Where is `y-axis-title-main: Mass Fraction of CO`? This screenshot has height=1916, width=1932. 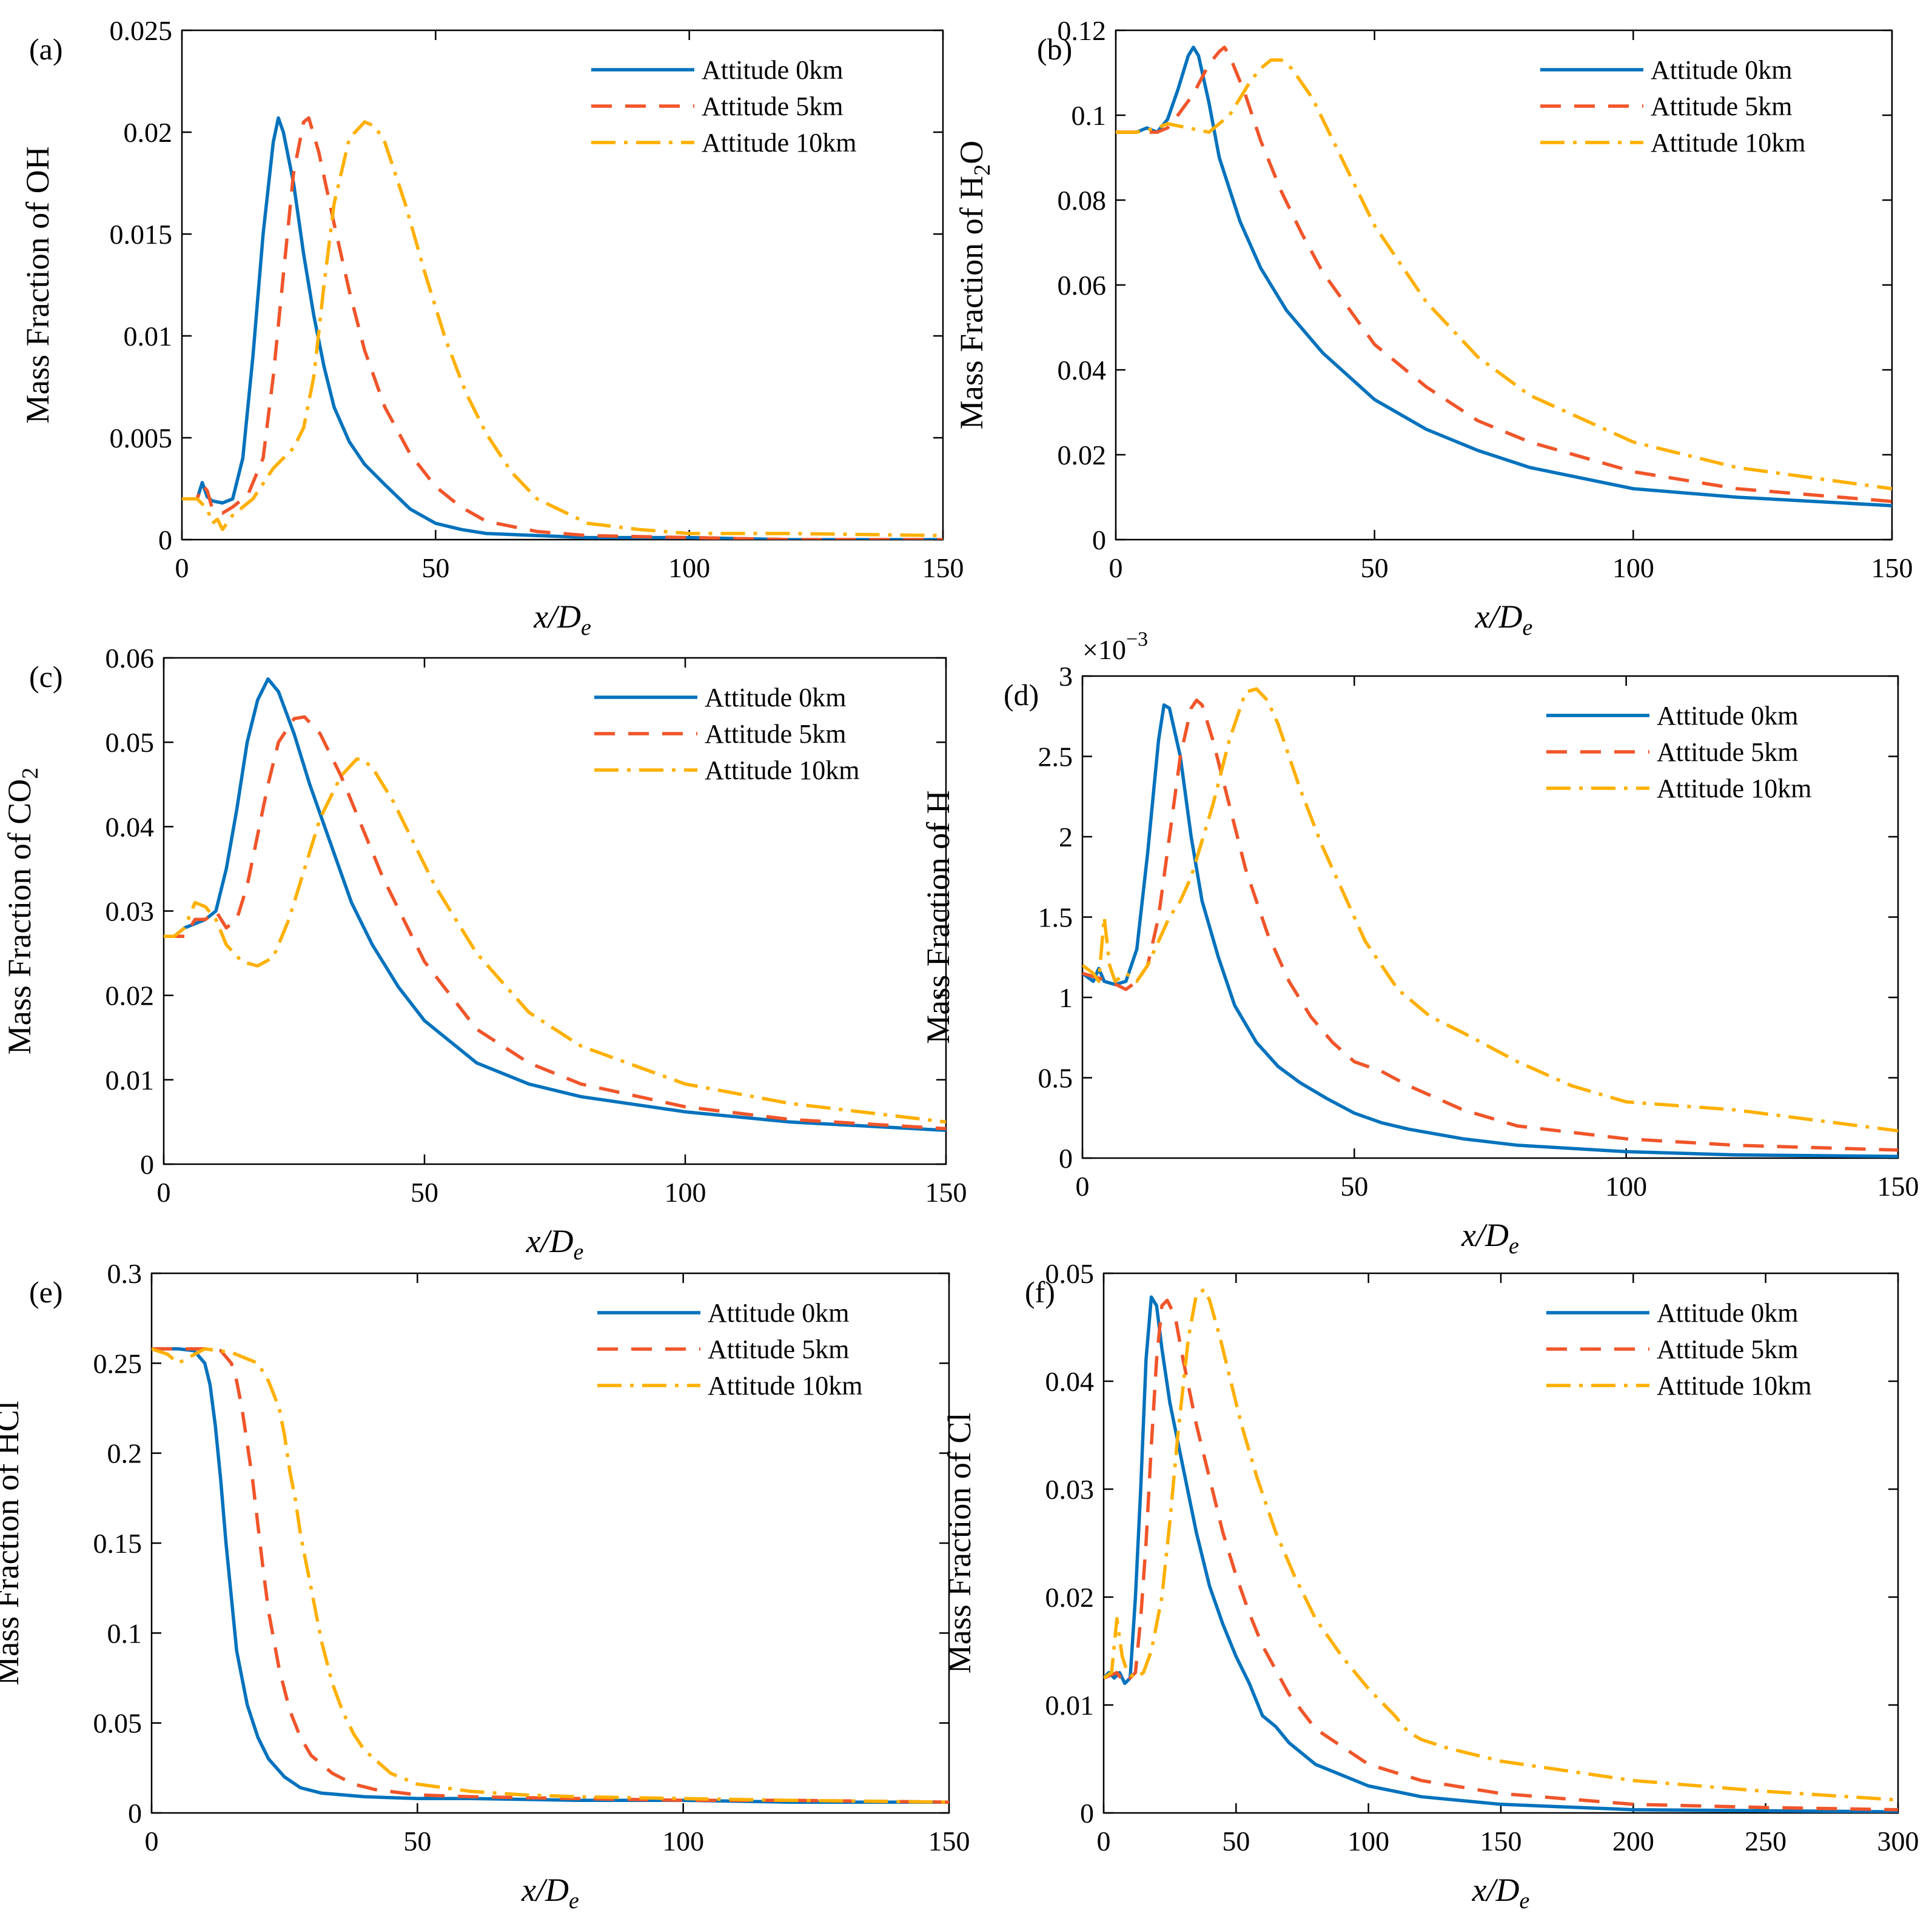
y-axis-title-main: Mass Fraction of CO is located at coordinates (20, 916).